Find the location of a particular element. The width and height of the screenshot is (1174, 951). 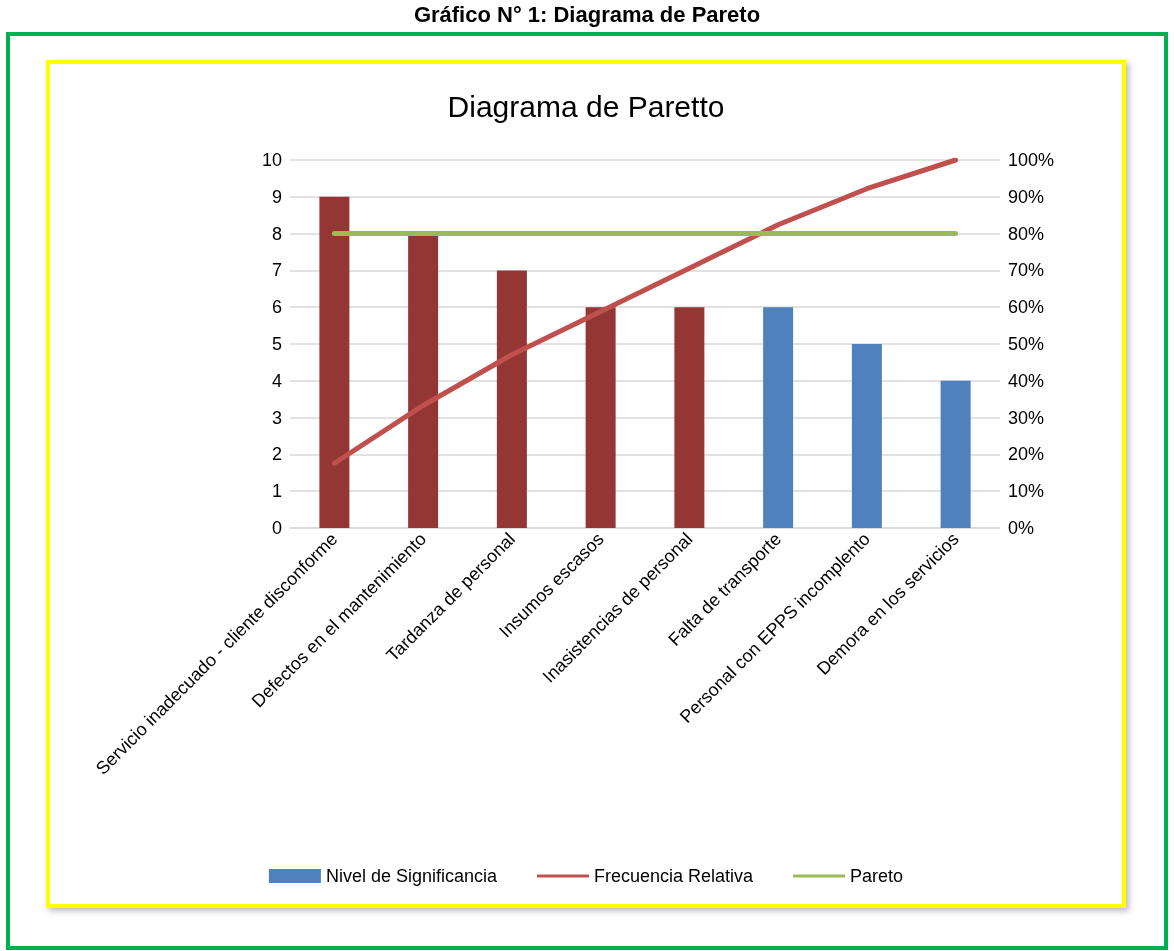

y2-tick-label: 50% is located at coordinates (1026, 344).